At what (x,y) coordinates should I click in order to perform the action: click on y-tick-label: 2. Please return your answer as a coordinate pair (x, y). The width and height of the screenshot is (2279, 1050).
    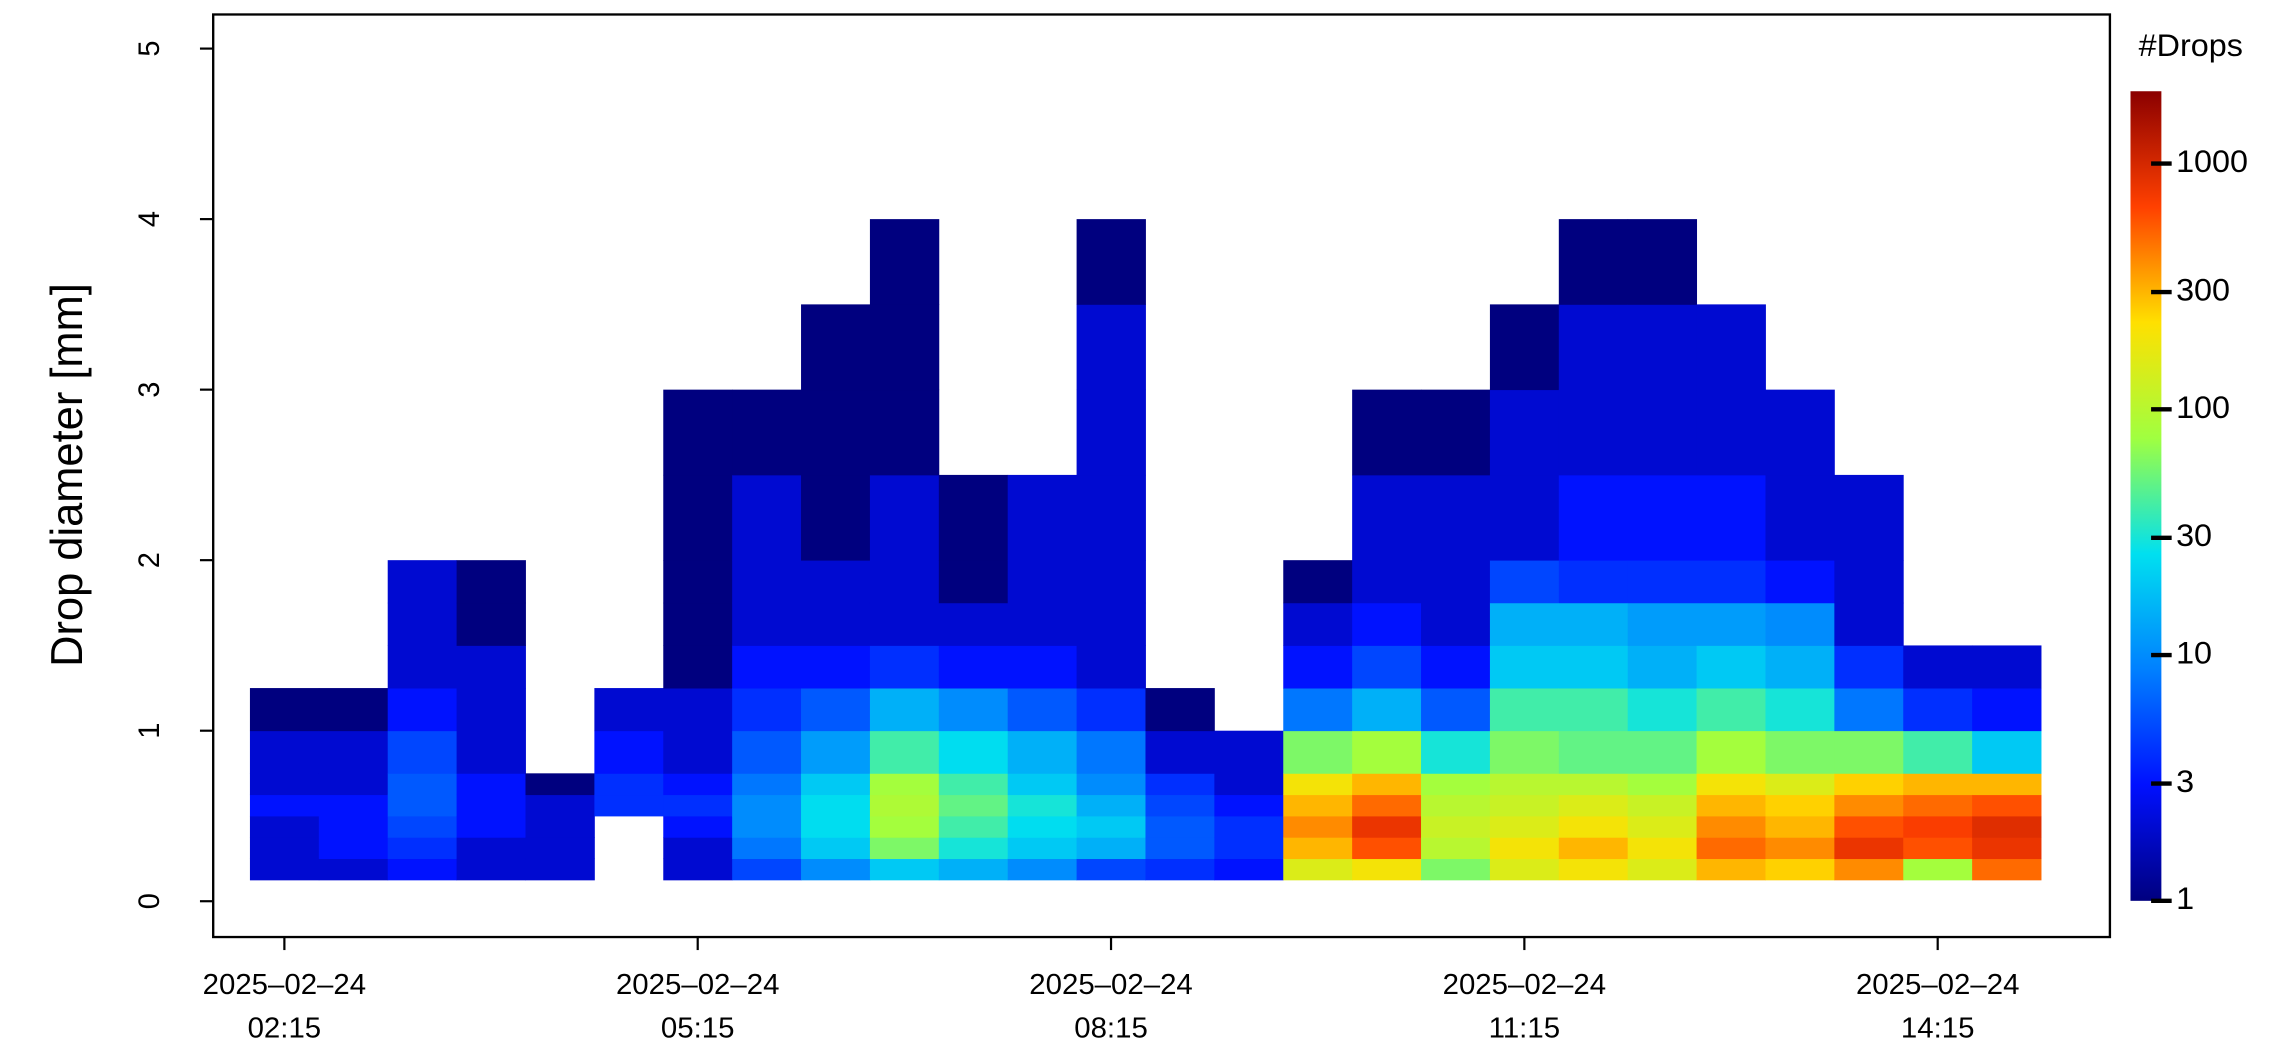
    Looking at the image, I should click on (150, 560).